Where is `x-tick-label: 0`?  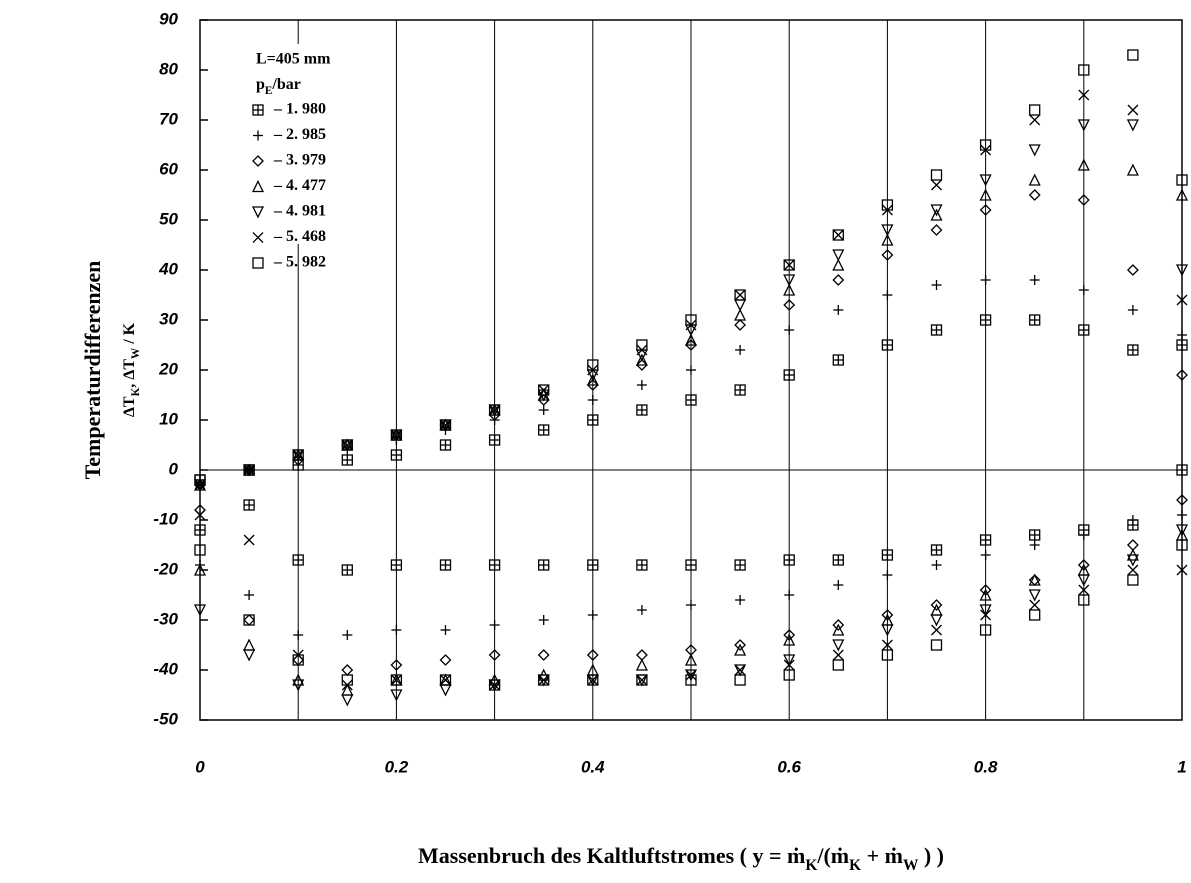 x-tick-label: 0 is located at coordinates (200, 766).